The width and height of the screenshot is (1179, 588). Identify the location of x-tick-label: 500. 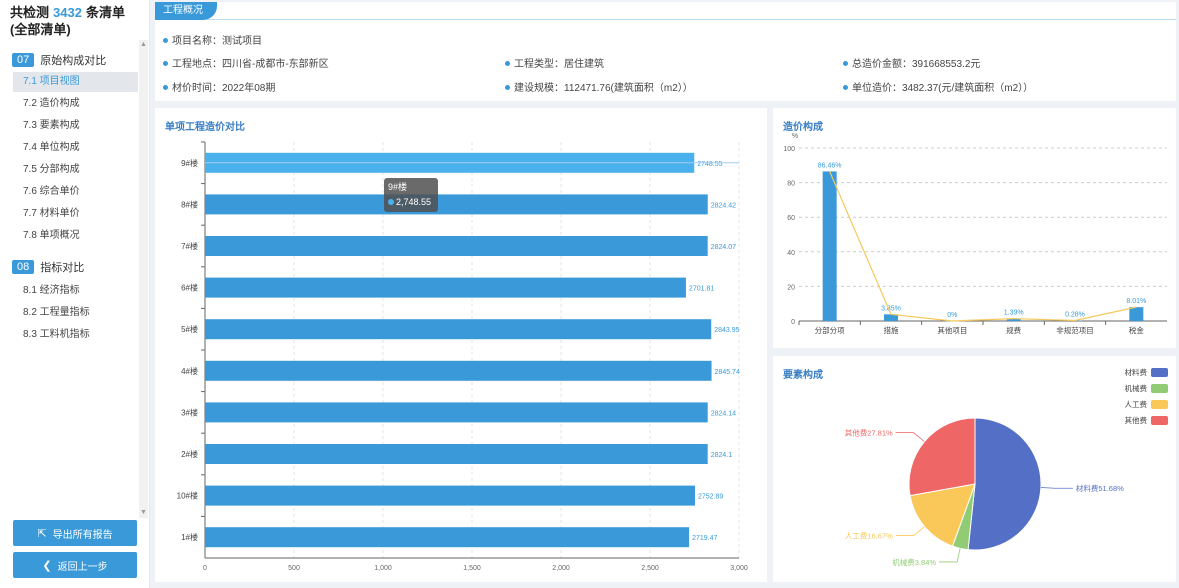
(294, 568).